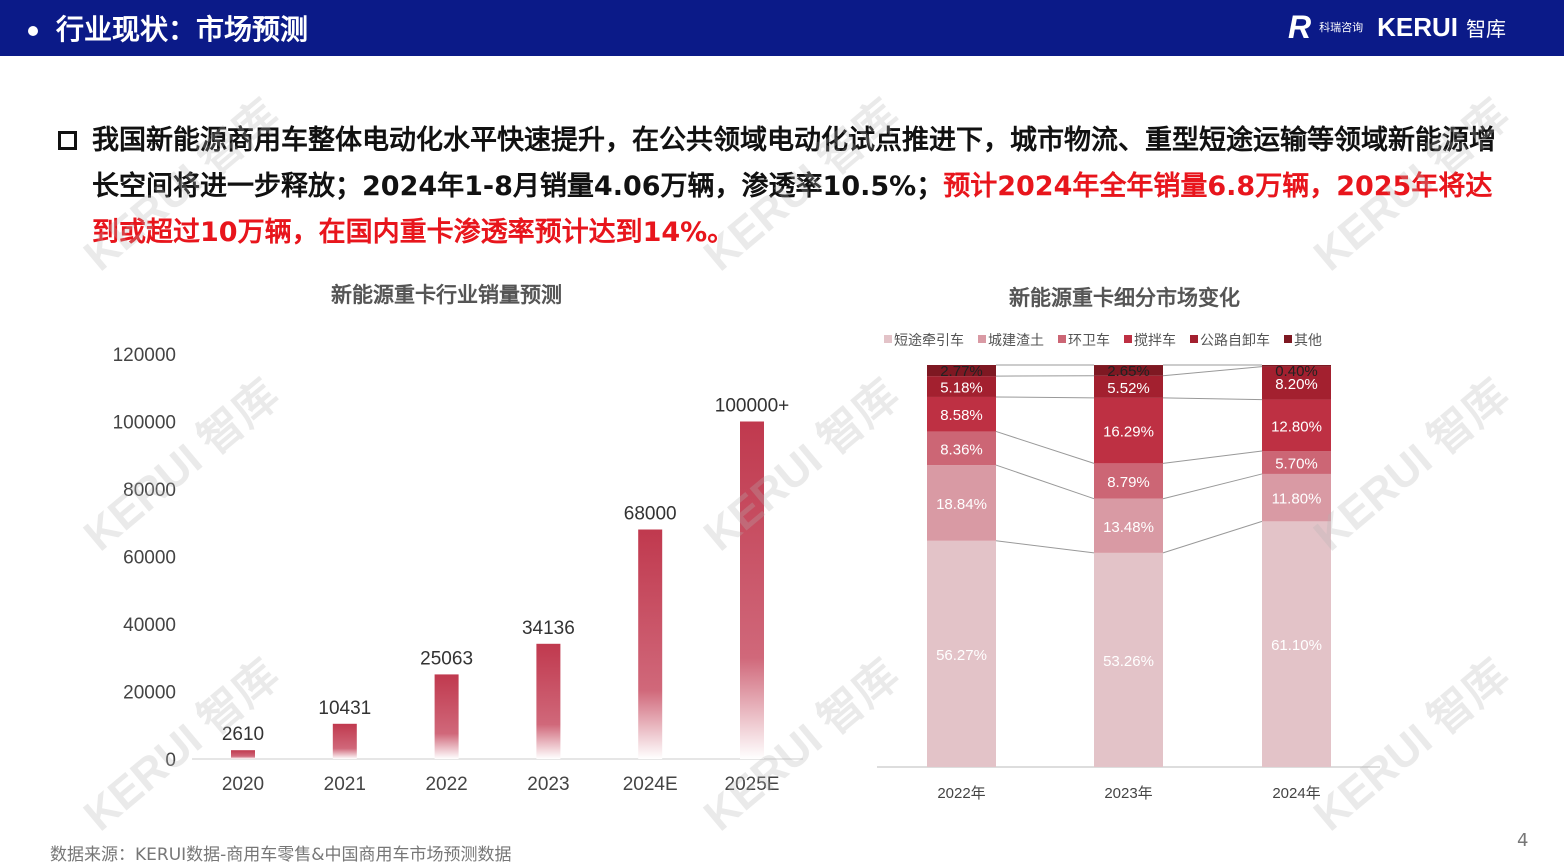  Describe the element at coordinates (345, 784) in the screenshot. I see `x-tick-label: 2021` at that location.